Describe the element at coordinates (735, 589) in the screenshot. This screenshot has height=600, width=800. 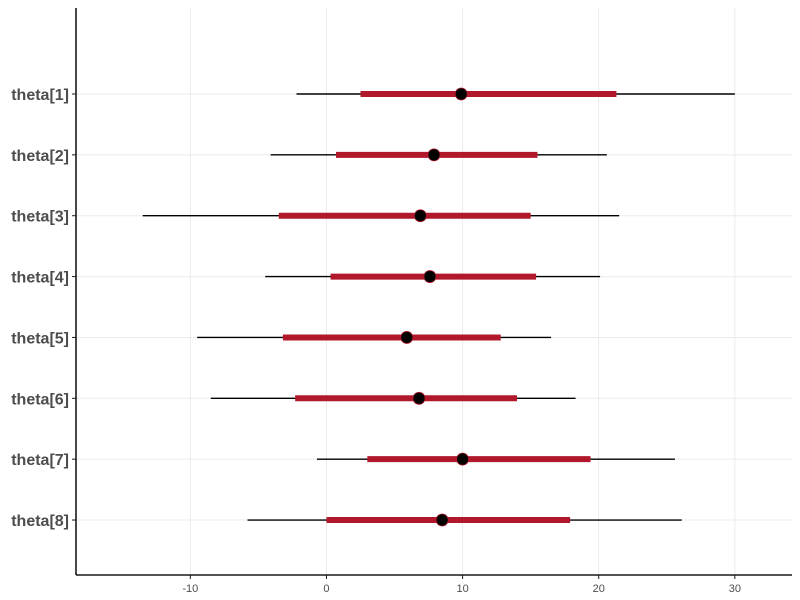
I see `x-tick-label-4: 30` at that location.